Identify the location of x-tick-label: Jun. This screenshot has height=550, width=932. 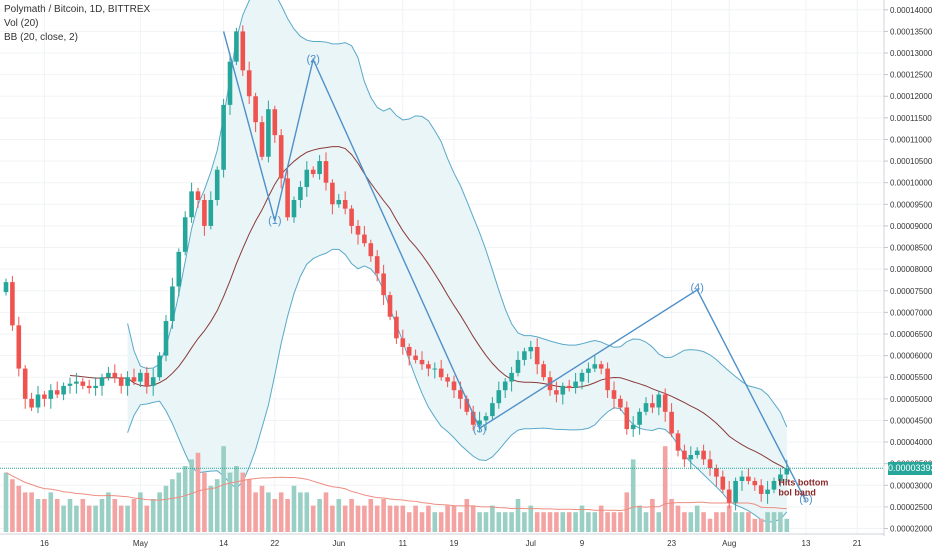
(338, 543).